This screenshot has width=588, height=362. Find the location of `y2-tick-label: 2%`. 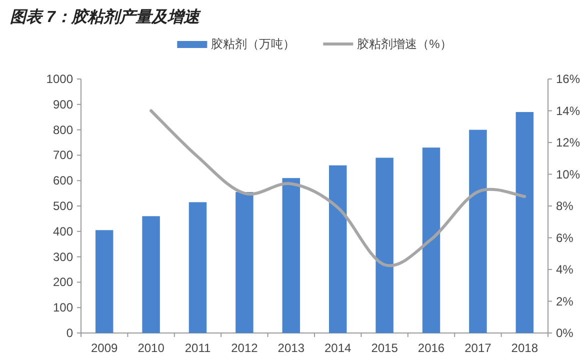

y2-tick-label: 2% is located at coordinates (565, 301).